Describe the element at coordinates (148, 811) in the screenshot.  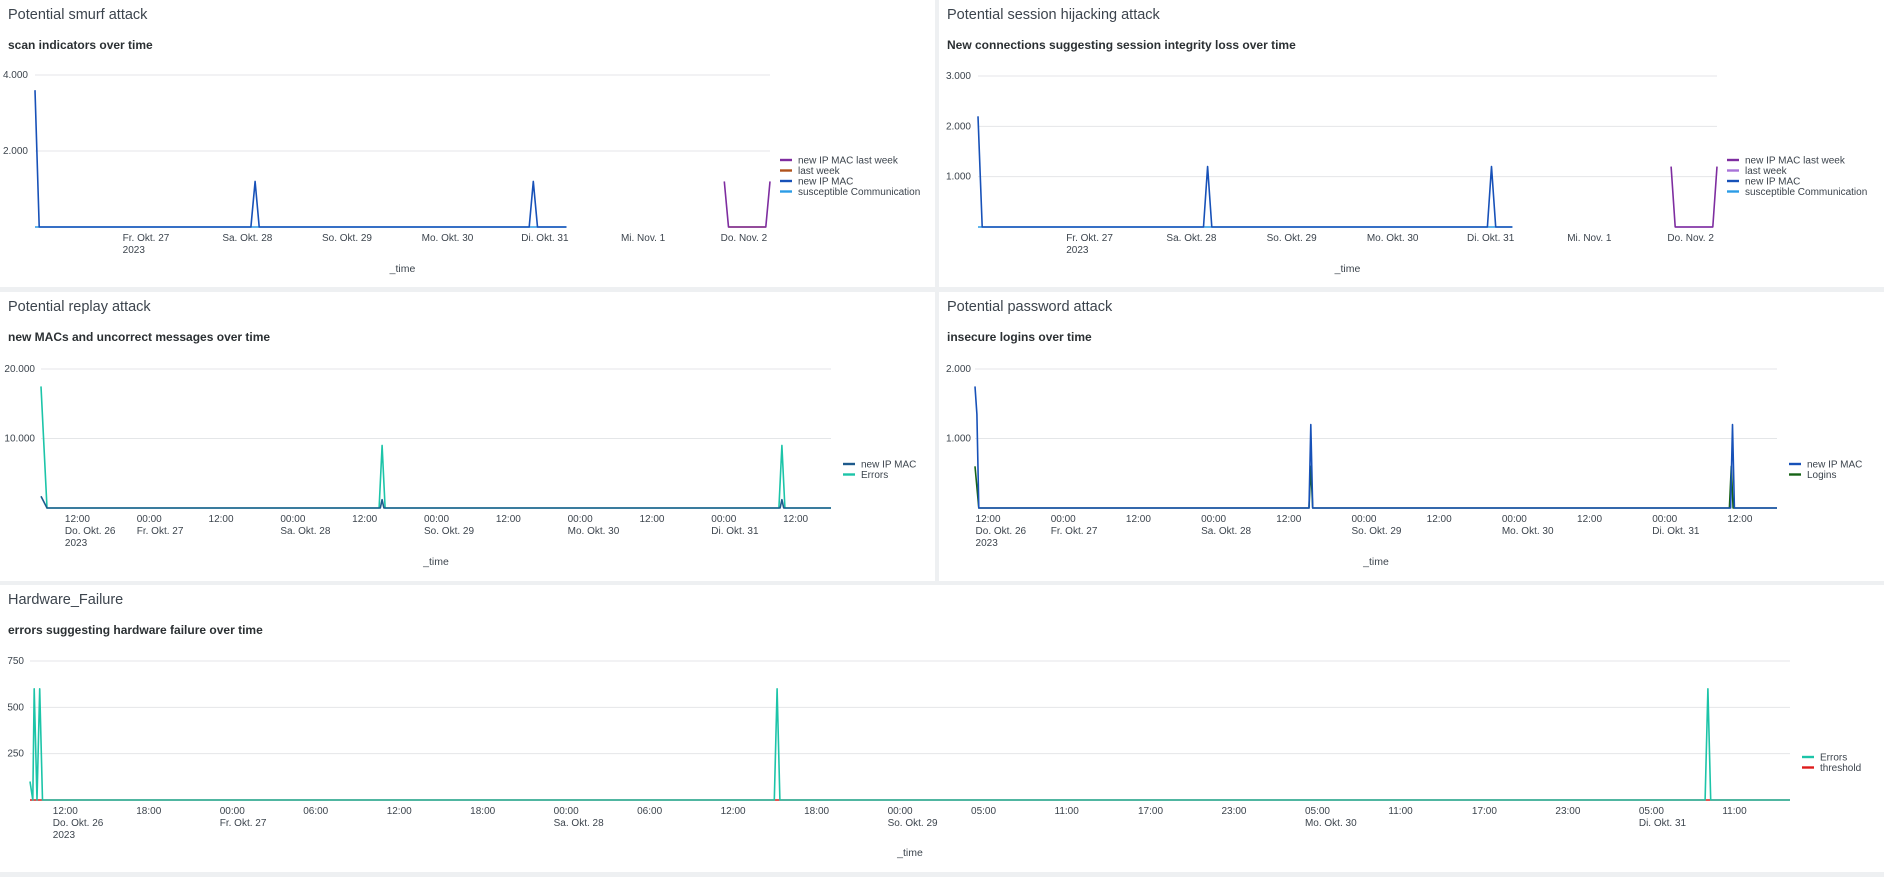
I see `x-tick-label: 18:00` at that location.